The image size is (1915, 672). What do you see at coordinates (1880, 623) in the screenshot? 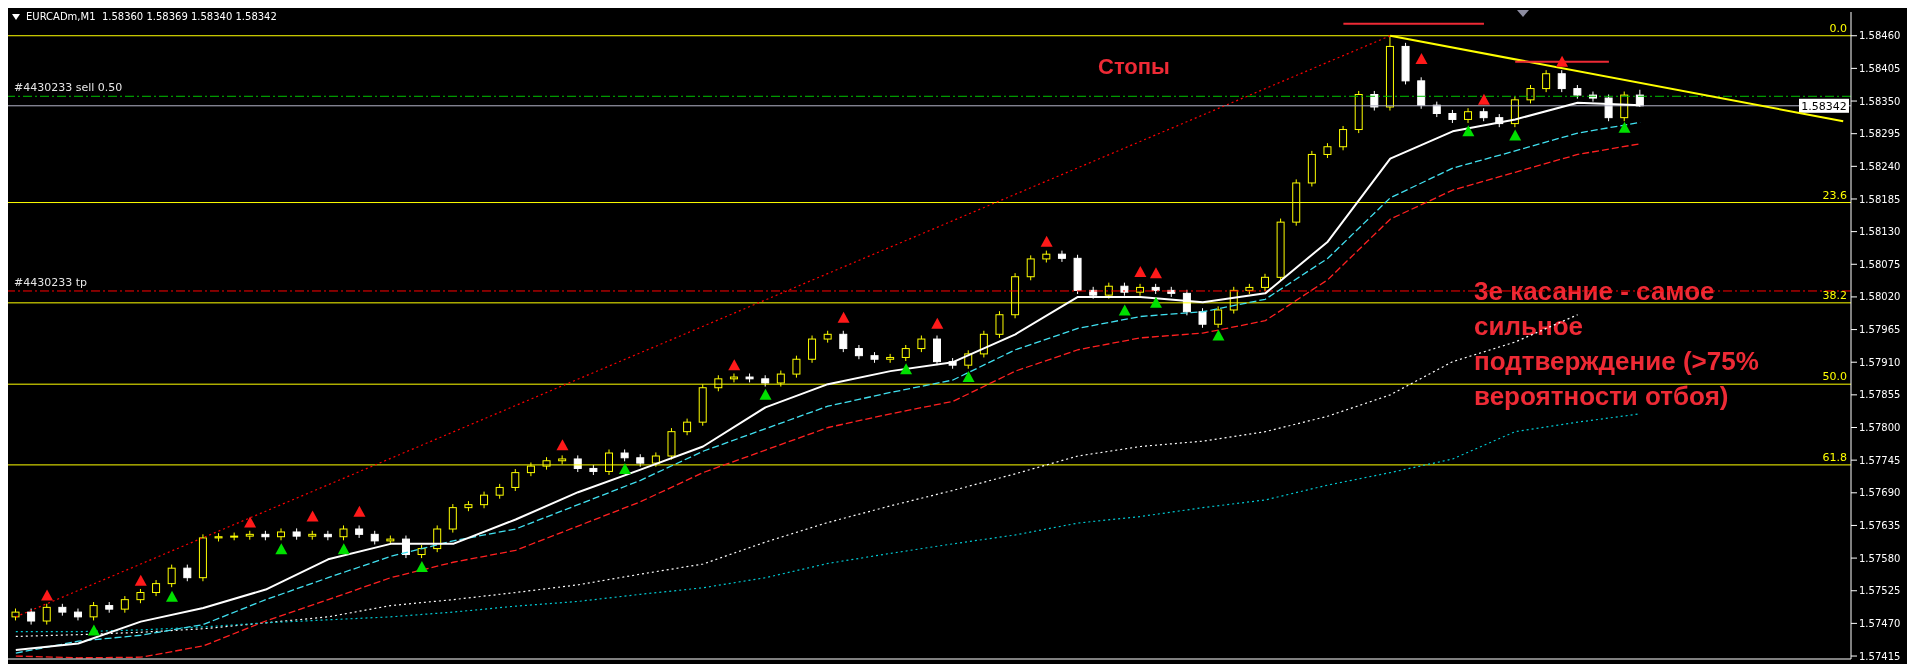
I see `y-tick-label: 1.57470` at bounding box center [1880, 623].